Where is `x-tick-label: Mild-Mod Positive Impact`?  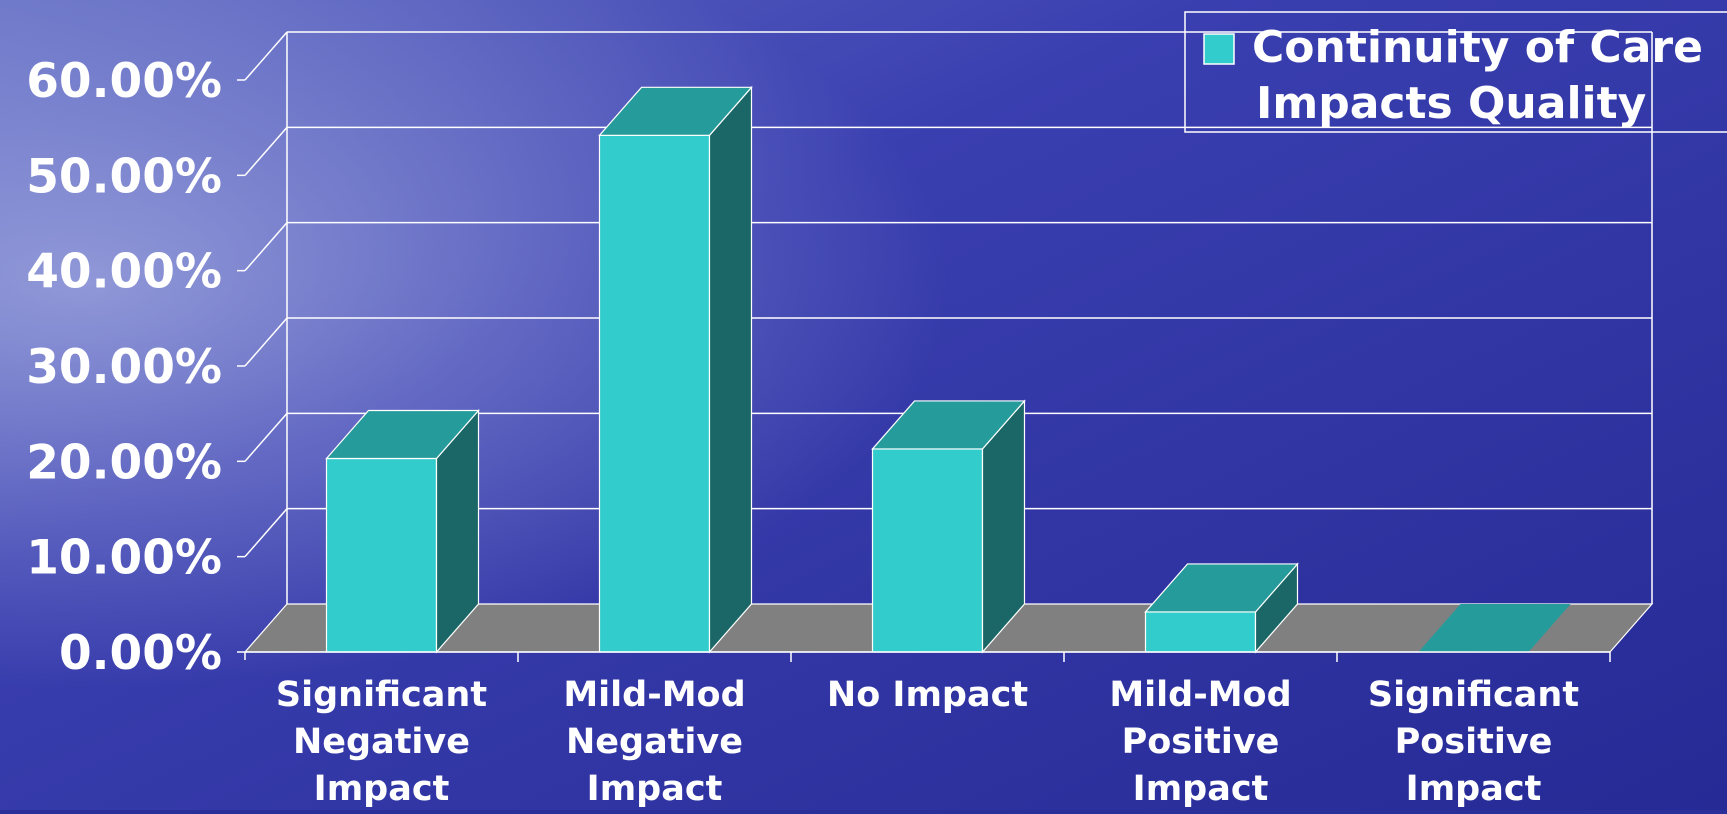
x-tick-label: Mild-Mod Positive Impact is located at coordinates (1200, 742).